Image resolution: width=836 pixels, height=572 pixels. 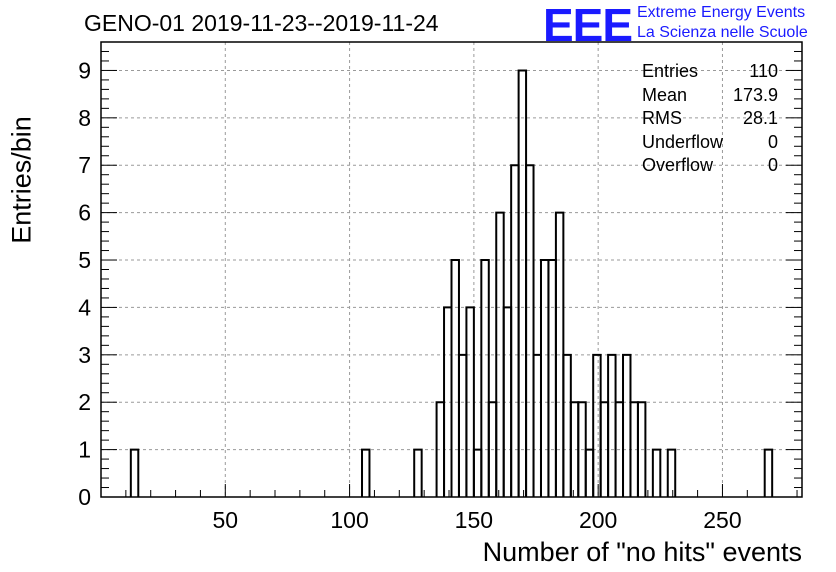 I want to click on y-tick-label: 3, so click(x=84, y=355).